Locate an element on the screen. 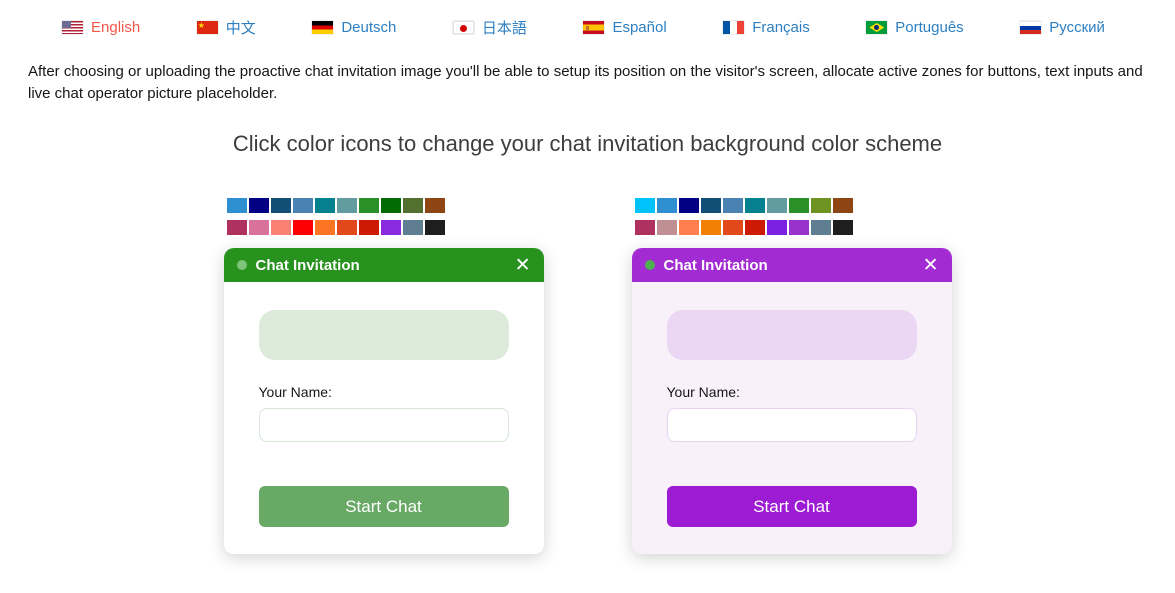 The height and width of the screenshot is (593, 1175). lang-label: 日本語 is located at coordinates (504, 28).